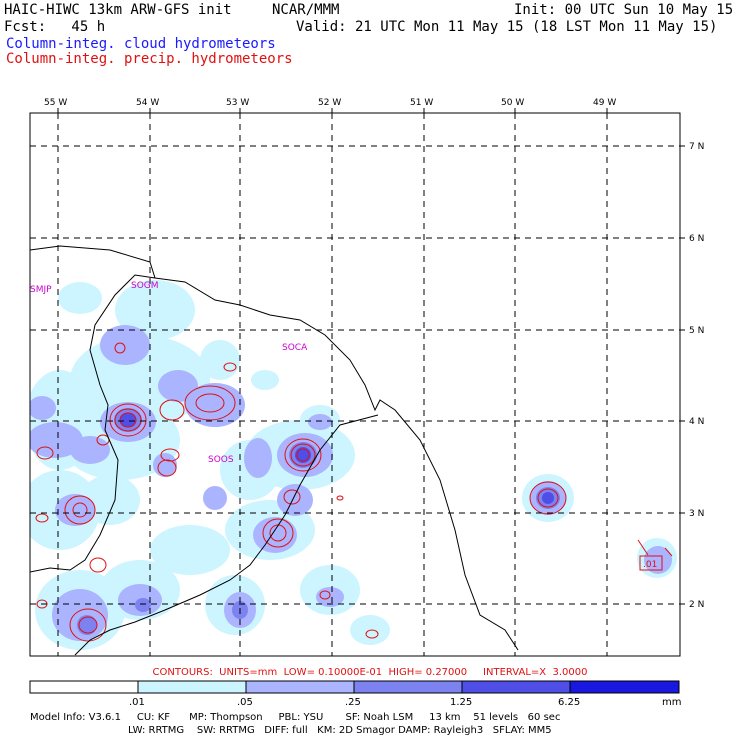  I want to click on colorbar-tick: .01, so click(137, 702).